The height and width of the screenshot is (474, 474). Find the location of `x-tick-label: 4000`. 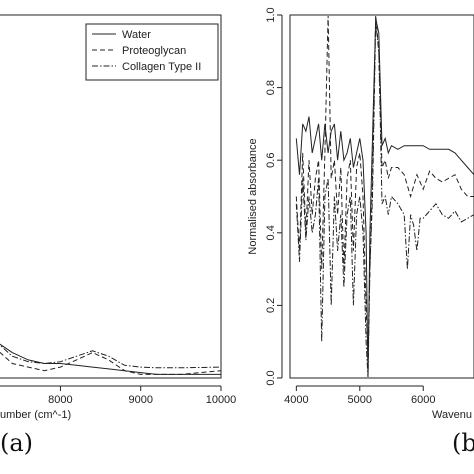

x-tick-label: 4000 is located at coordinates (296, 400).